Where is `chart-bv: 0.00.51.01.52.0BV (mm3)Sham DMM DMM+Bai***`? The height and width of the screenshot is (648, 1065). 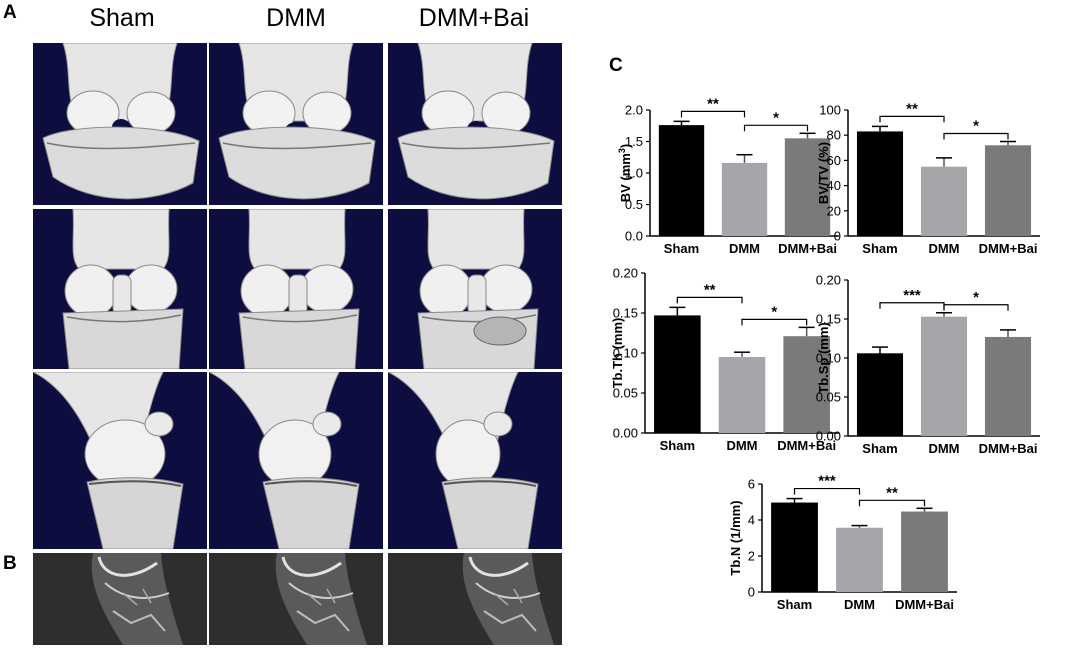
chart-bv: 0.00.51.01.52.0BV (mm3)Sham DMM DMM+Bai*** is located at coordinates (728, 175).